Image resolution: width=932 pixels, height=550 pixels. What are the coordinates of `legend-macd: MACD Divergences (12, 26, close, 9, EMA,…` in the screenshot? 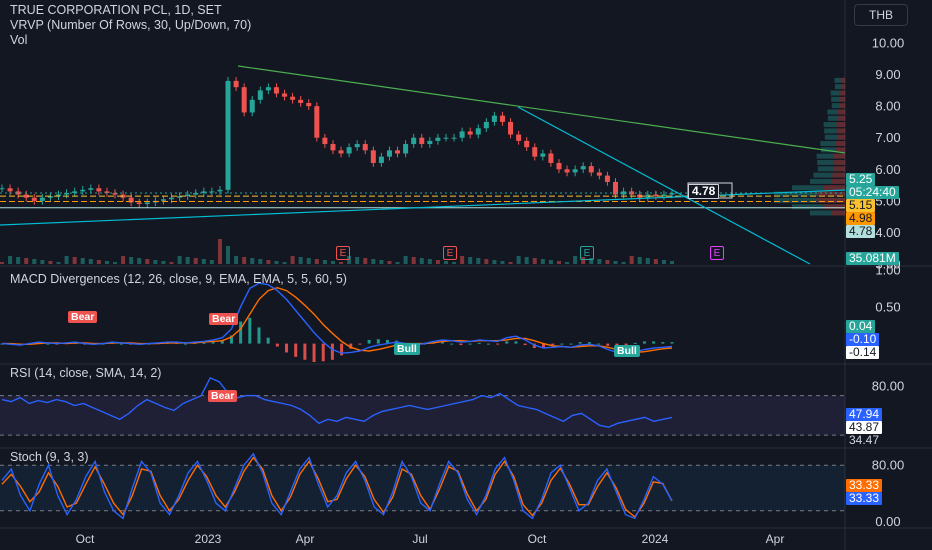 It's located at (178, 279).